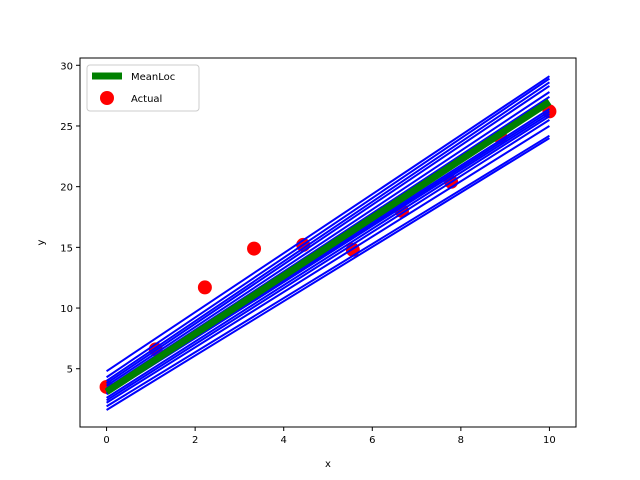 The width and height of the screenshot is (640, 480). What do you see at coordinates (106, 440) in the screenshot?
I see `x-tick-label: 0` at bounding box center [106, 440].